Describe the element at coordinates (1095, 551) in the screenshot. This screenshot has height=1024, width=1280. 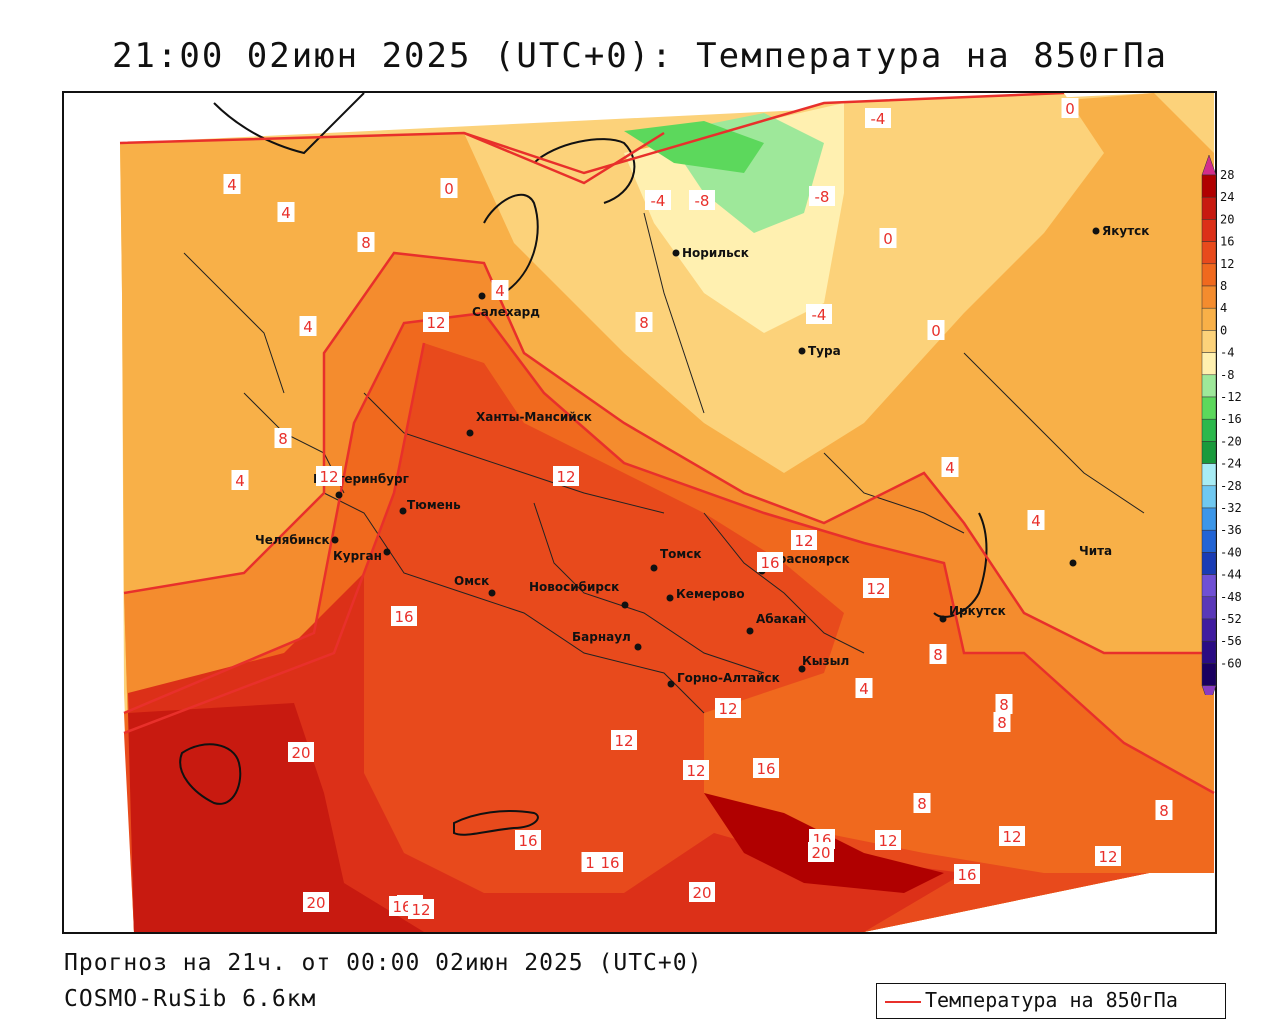
I see `city-label: Чита` at that location.